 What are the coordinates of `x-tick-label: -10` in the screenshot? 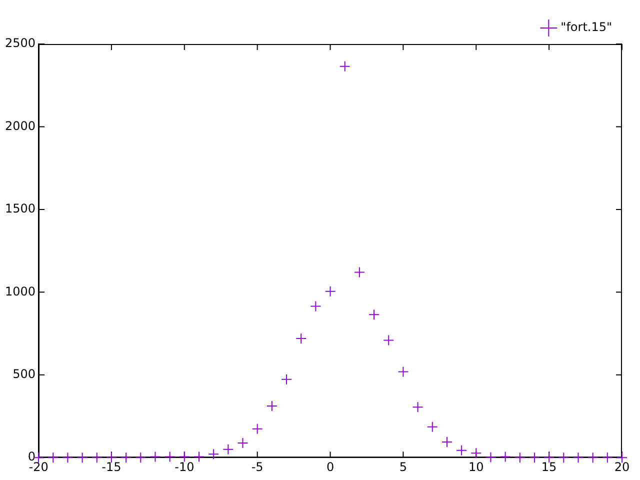 It's located at (184, 467).